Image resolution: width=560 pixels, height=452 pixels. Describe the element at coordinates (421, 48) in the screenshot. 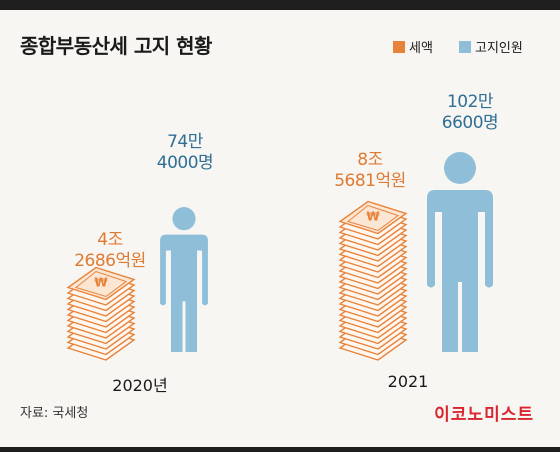

I see `legend-label-tax: 세액` at that location.